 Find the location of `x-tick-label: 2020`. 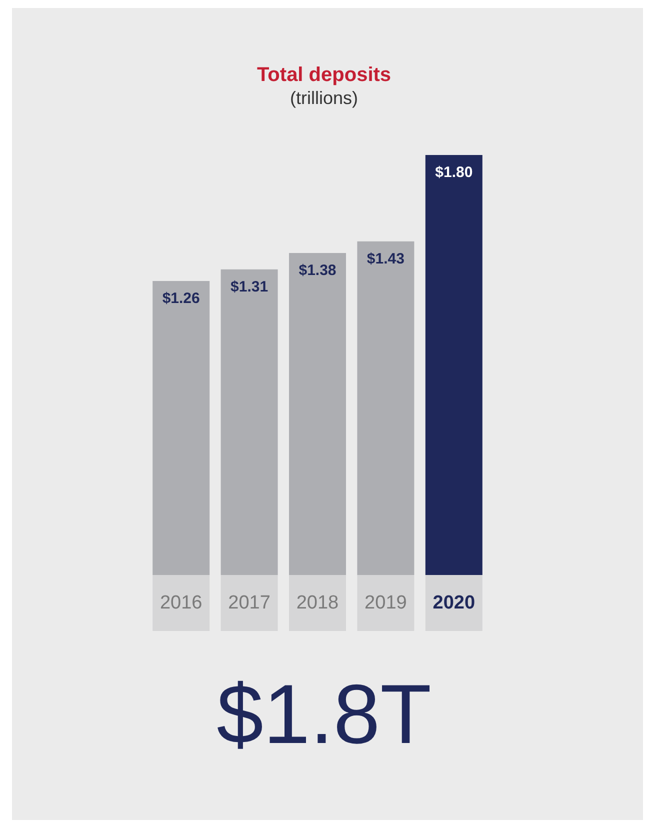

x-tick-label: 2020 is located at coordinates (454, 603).